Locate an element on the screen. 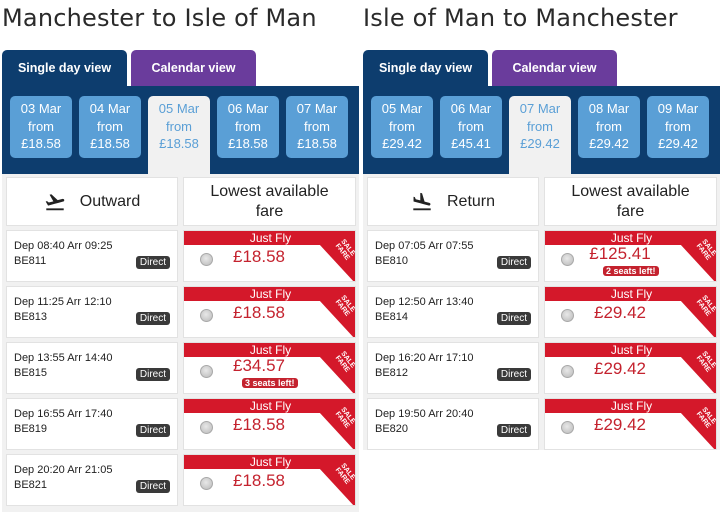 This screenshot has height=512, width=723. outbound-date-tab: 07 Mar from £18.58 is located at coordinates (317, 127).